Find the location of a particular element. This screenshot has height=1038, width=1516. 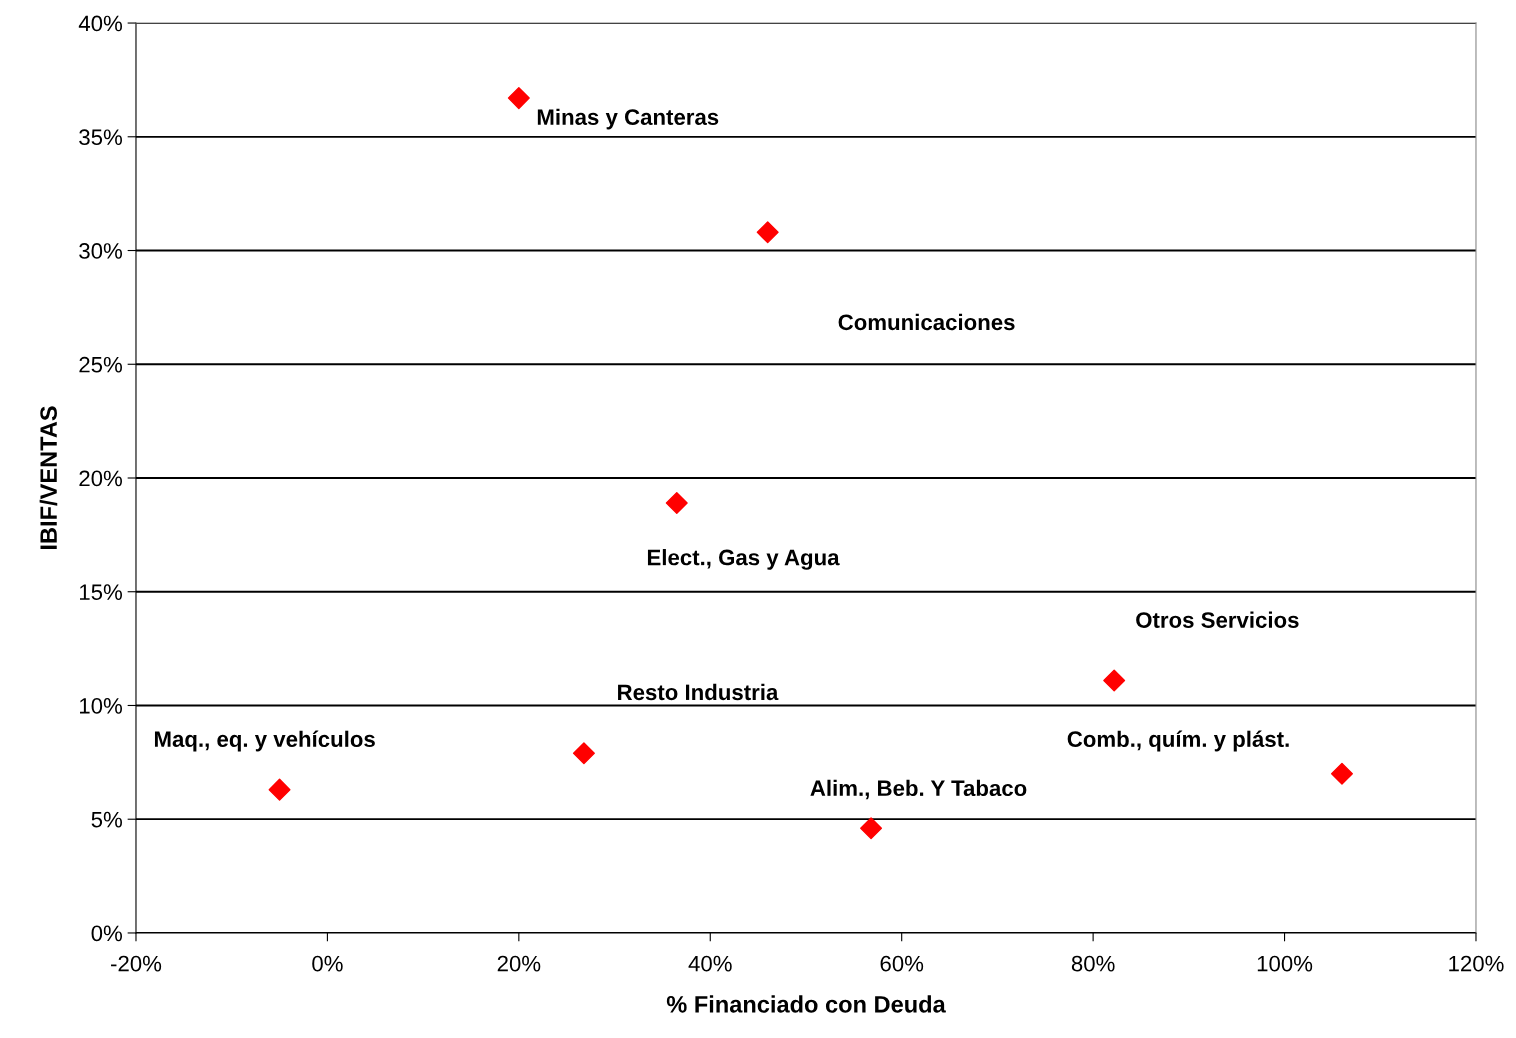

y-tick-label: 35% is located at coordinates (100, 137).